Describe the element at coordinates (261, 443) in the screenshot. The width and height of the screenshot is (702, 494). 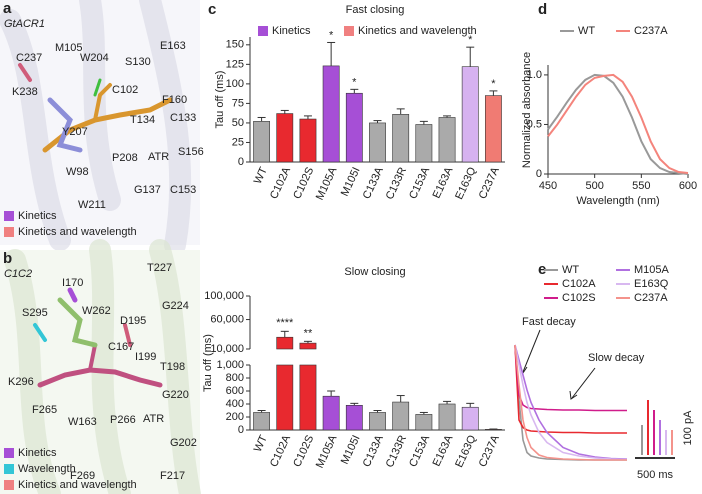
I see `x-tick-label: WT` at that location.